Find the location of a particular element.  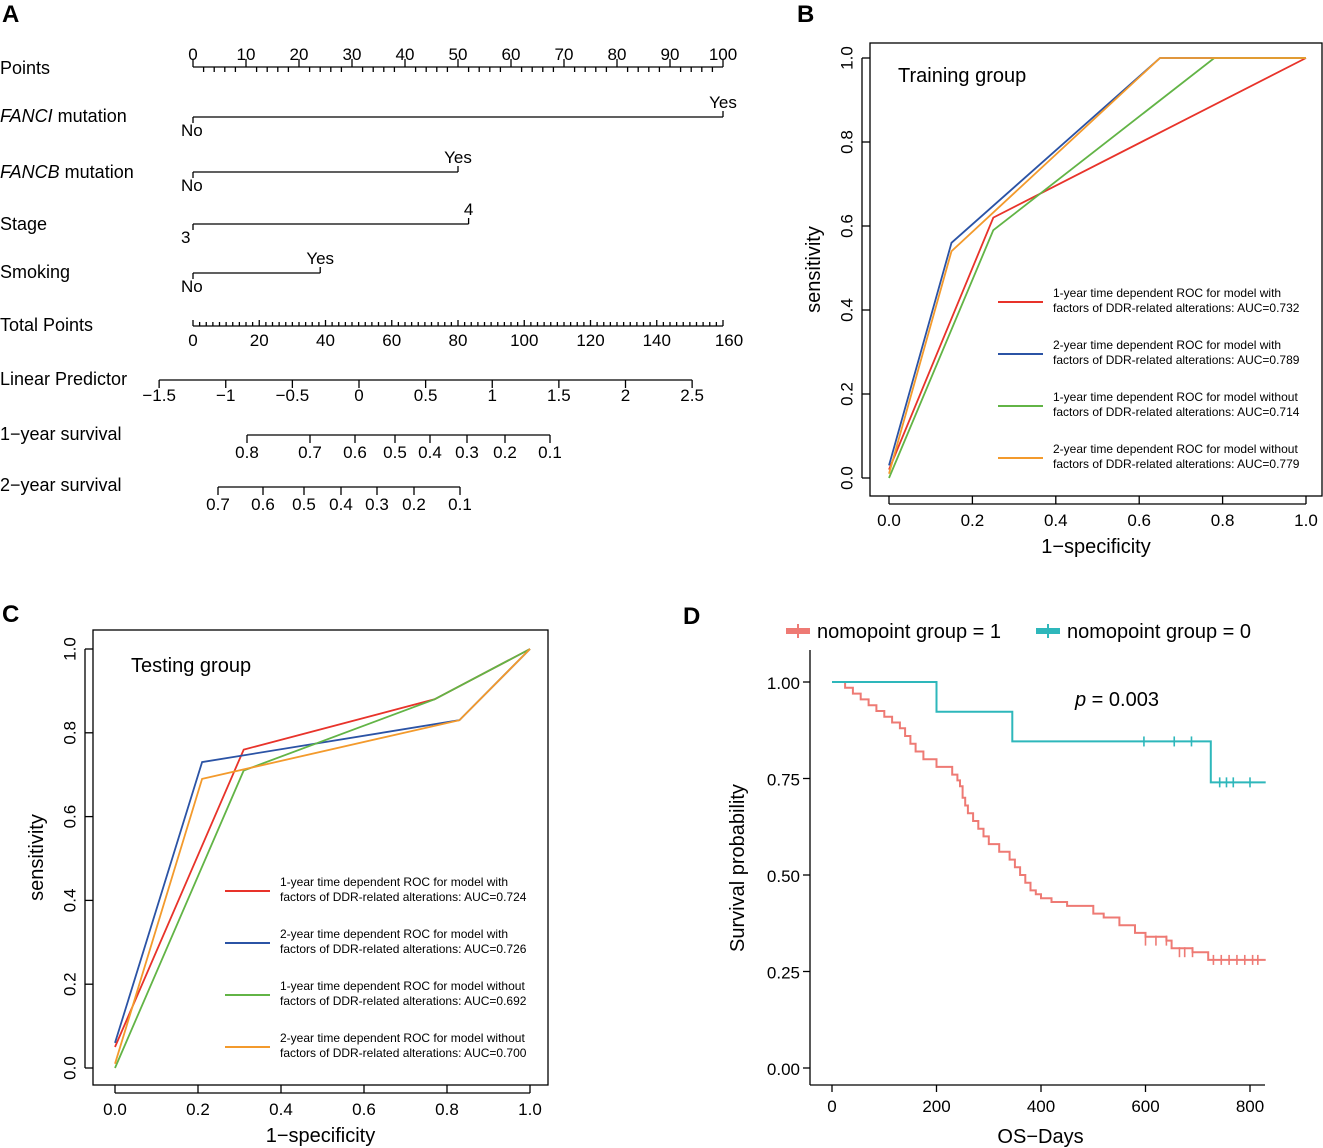

row-label-text: Stage is located at coordinates (23, 224).